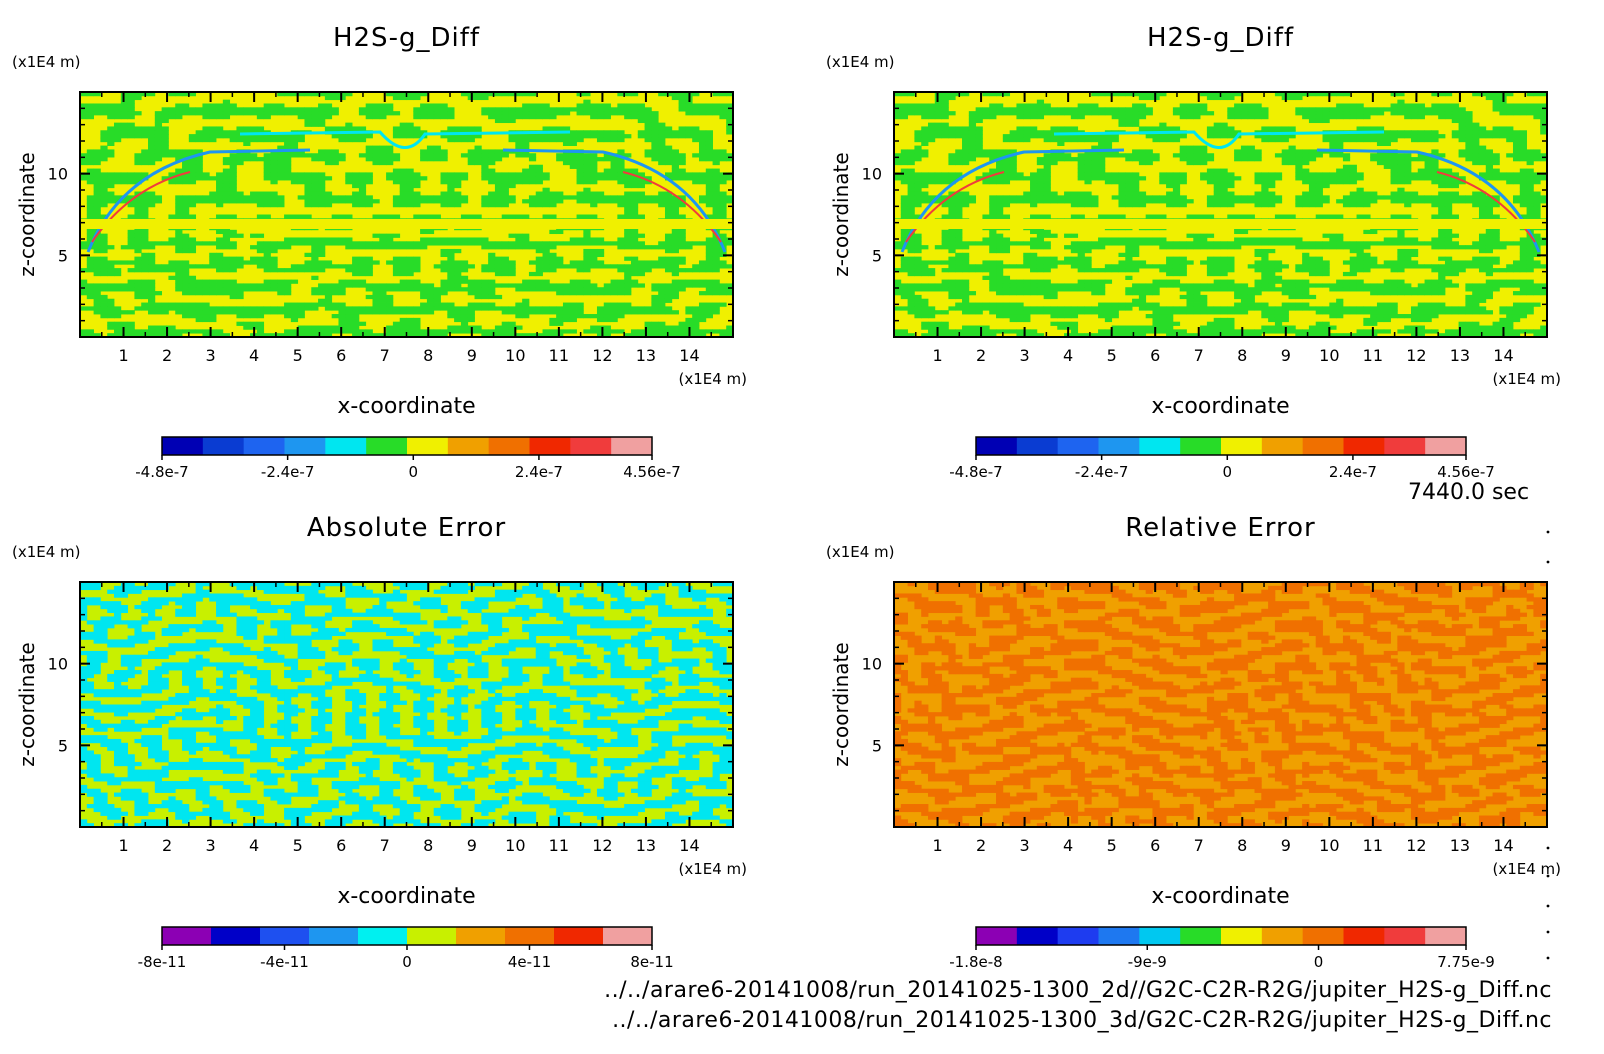  Describe the element at coordinates (198, 200) in the screenshot. I see `front-arc-left` at that location.